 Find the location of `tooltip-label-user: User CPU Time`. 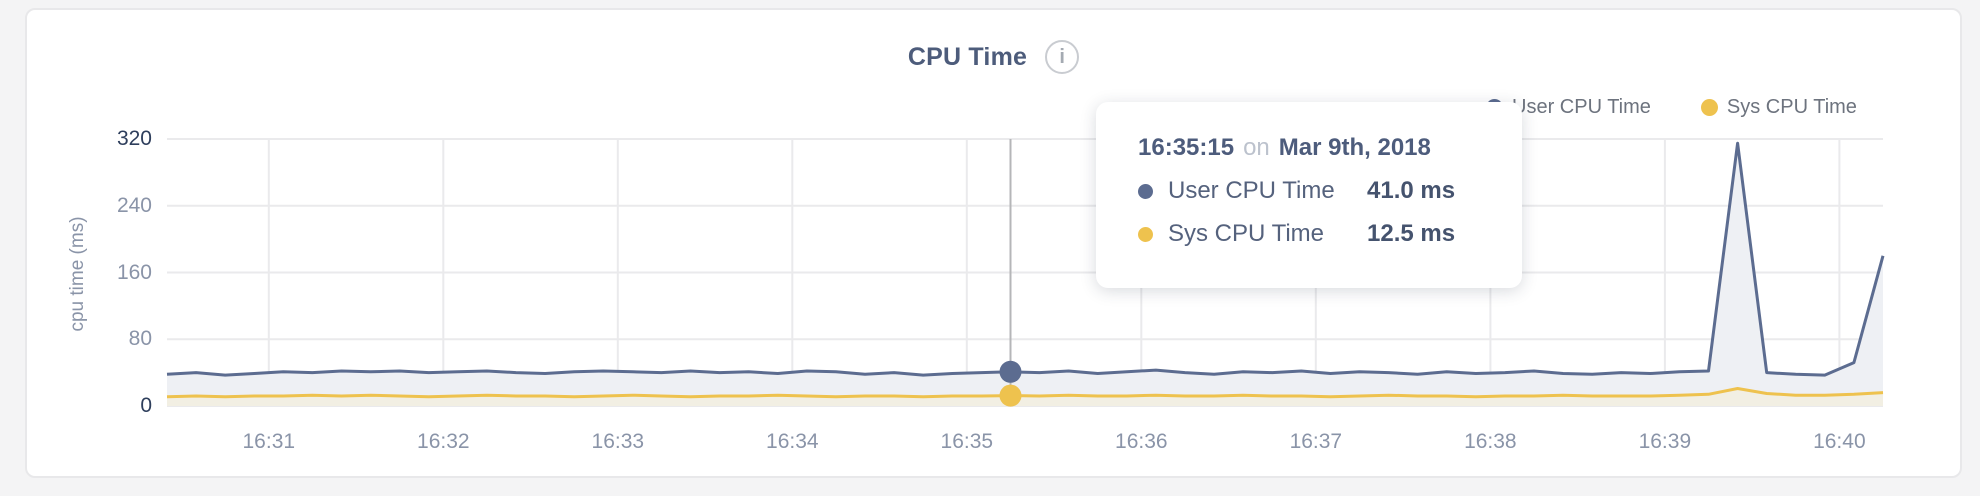

tooltip-label-user: User CPU Time is located at coordinates (1251, 190).